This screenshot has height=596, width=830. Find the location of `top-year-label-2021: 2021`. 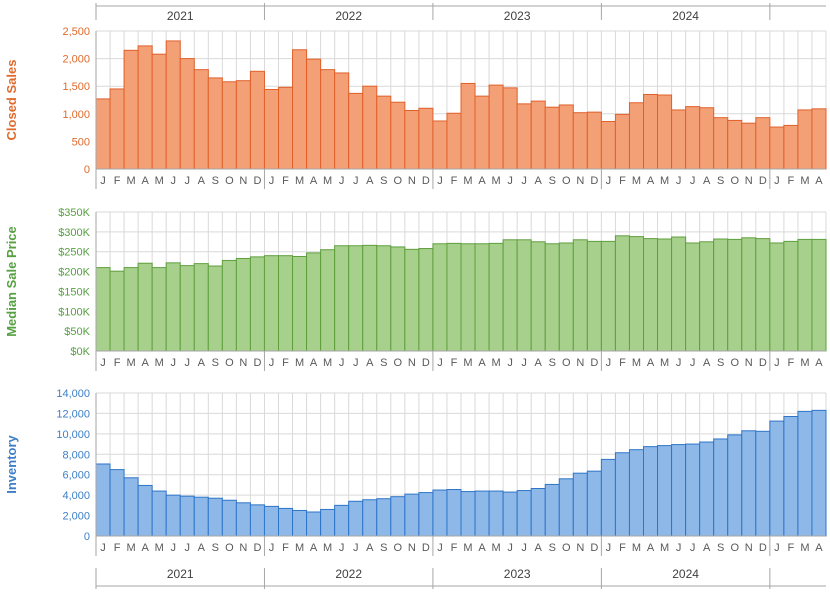

top-year-label-2021: 2021 is located at coordinates (180, 16).